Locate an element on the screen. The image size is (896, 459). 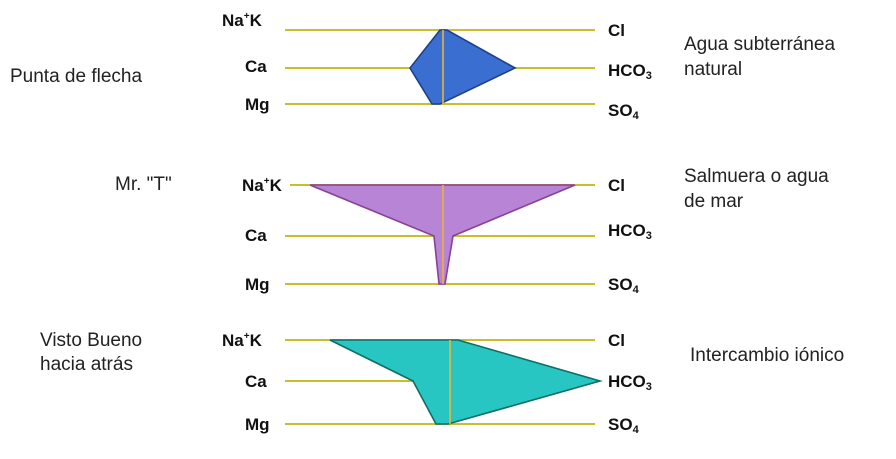
right-label: Intercambio iónico is located at coordinates (767, 355).